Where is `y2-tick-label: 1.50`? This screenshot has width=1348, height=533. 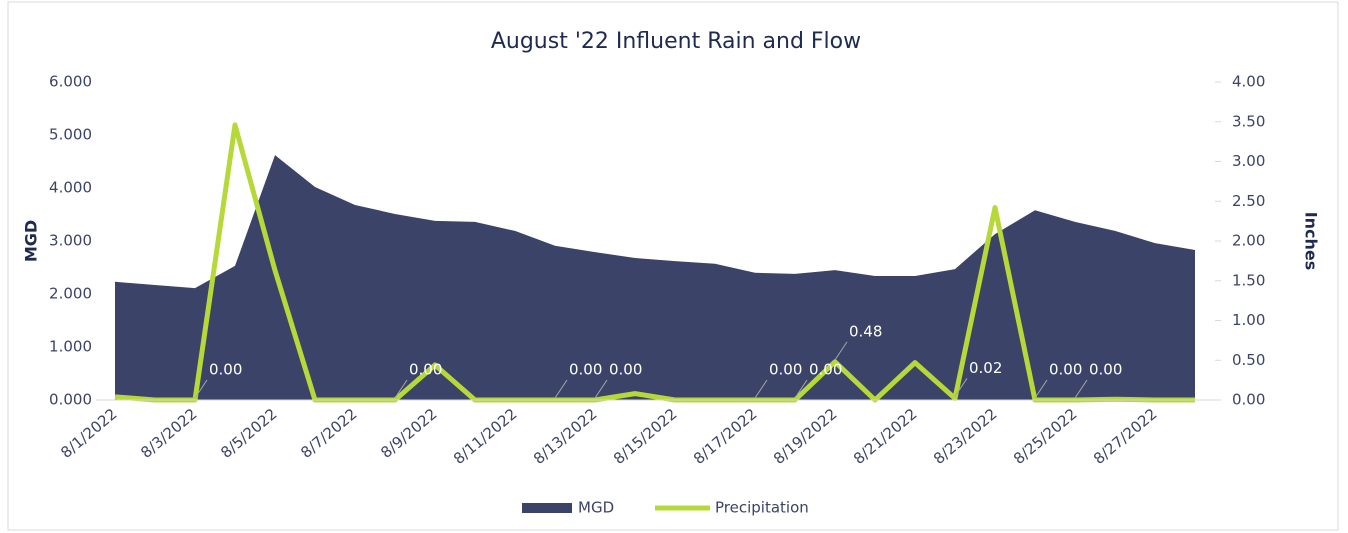
y2-tick-label: 1.50 is located at coordinates (1248, 280).